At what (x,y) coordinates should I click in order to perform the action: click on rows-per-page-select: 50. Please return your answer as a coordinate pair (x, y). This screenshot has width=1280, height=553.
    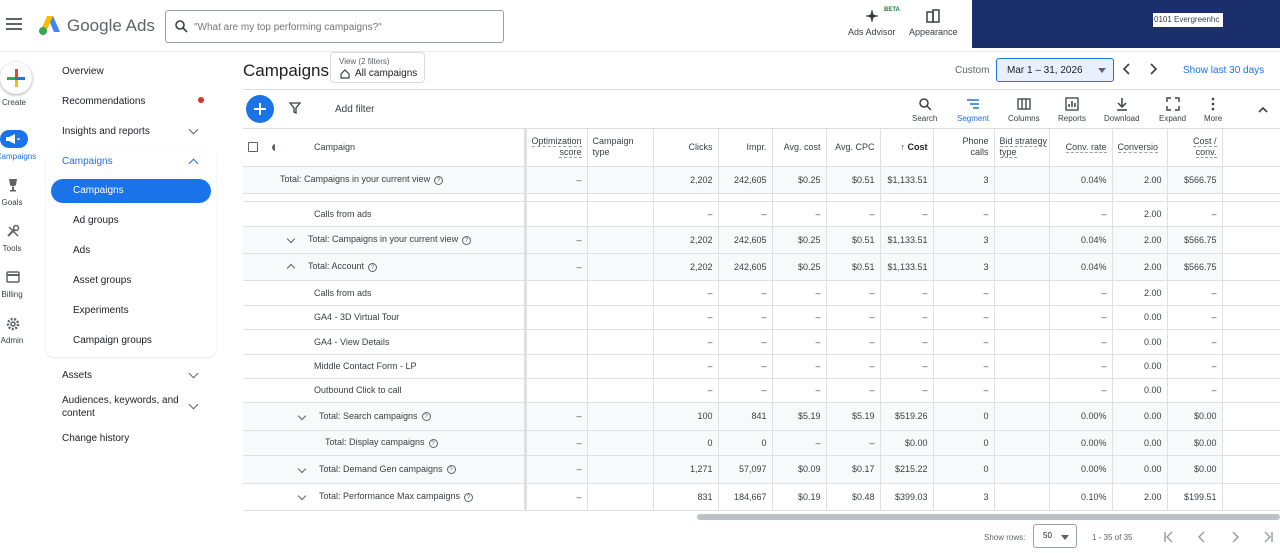
    Looking at the image, I should click on (1055, 536).